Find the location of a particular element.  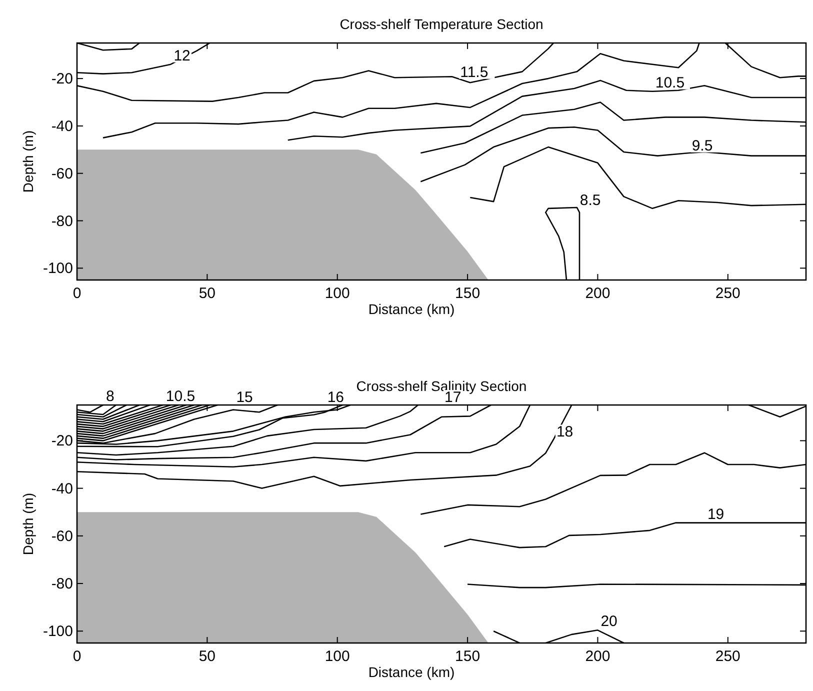

annotation: 20 is located at coordinates (609, 621).